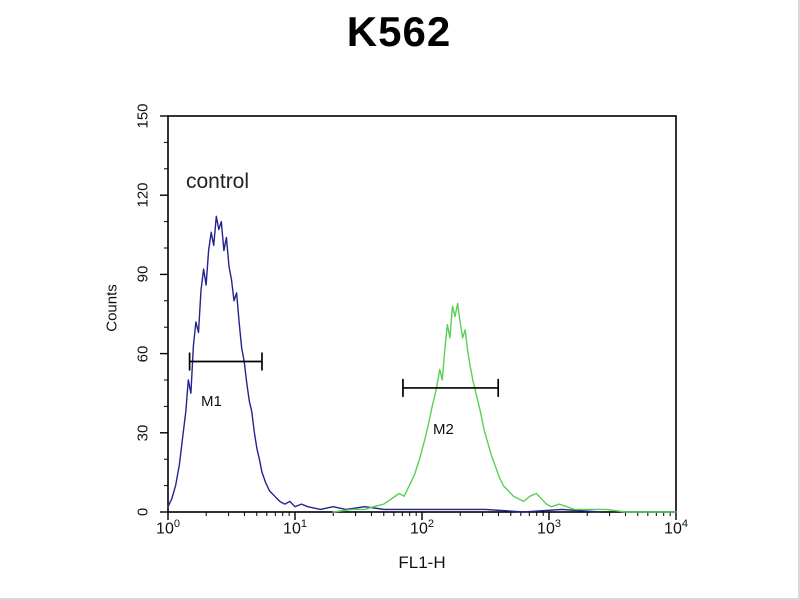 This screenshot has height=600, width=800. I want to click on y-axis-label: Counts, so click(112, 308).